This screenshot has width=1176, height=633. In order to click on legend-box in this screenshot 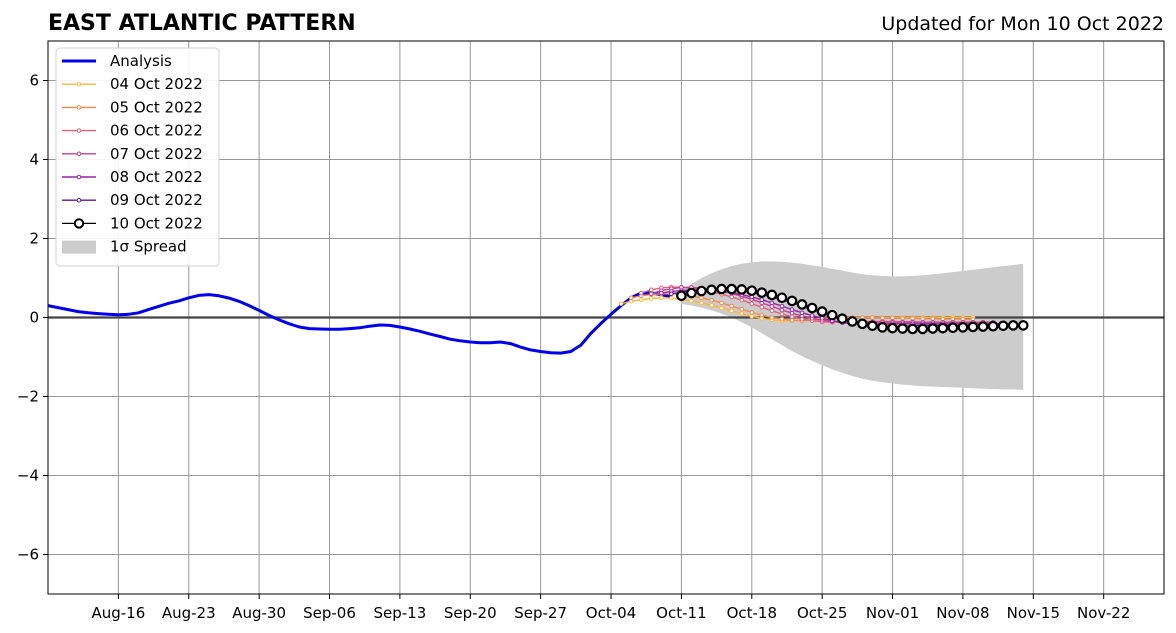, I will do `click(137, 157)`.